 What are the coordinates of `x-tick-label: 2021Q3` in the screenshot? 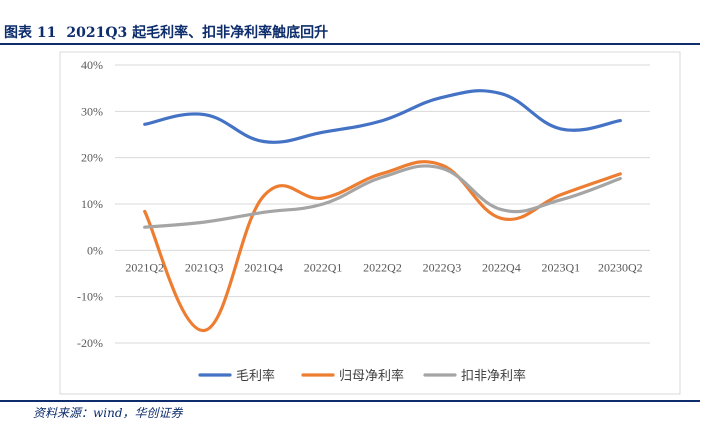 It's located at (204, 267).